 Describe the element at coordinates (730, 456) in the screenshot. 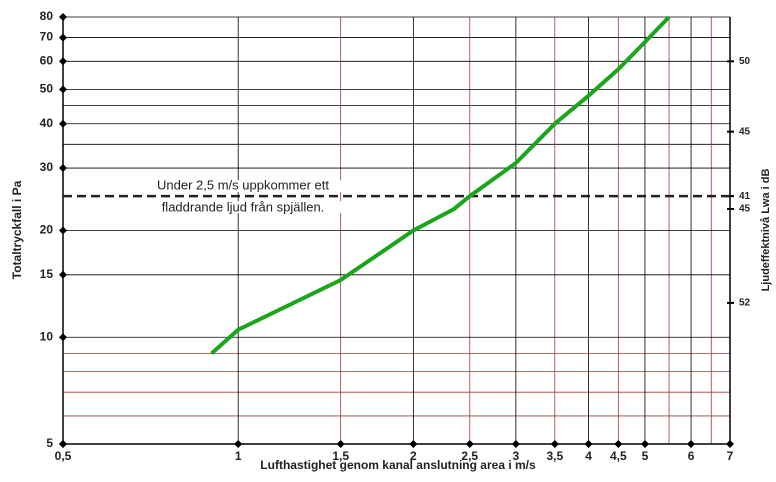

I see `x-tick-label: 7` at that location.